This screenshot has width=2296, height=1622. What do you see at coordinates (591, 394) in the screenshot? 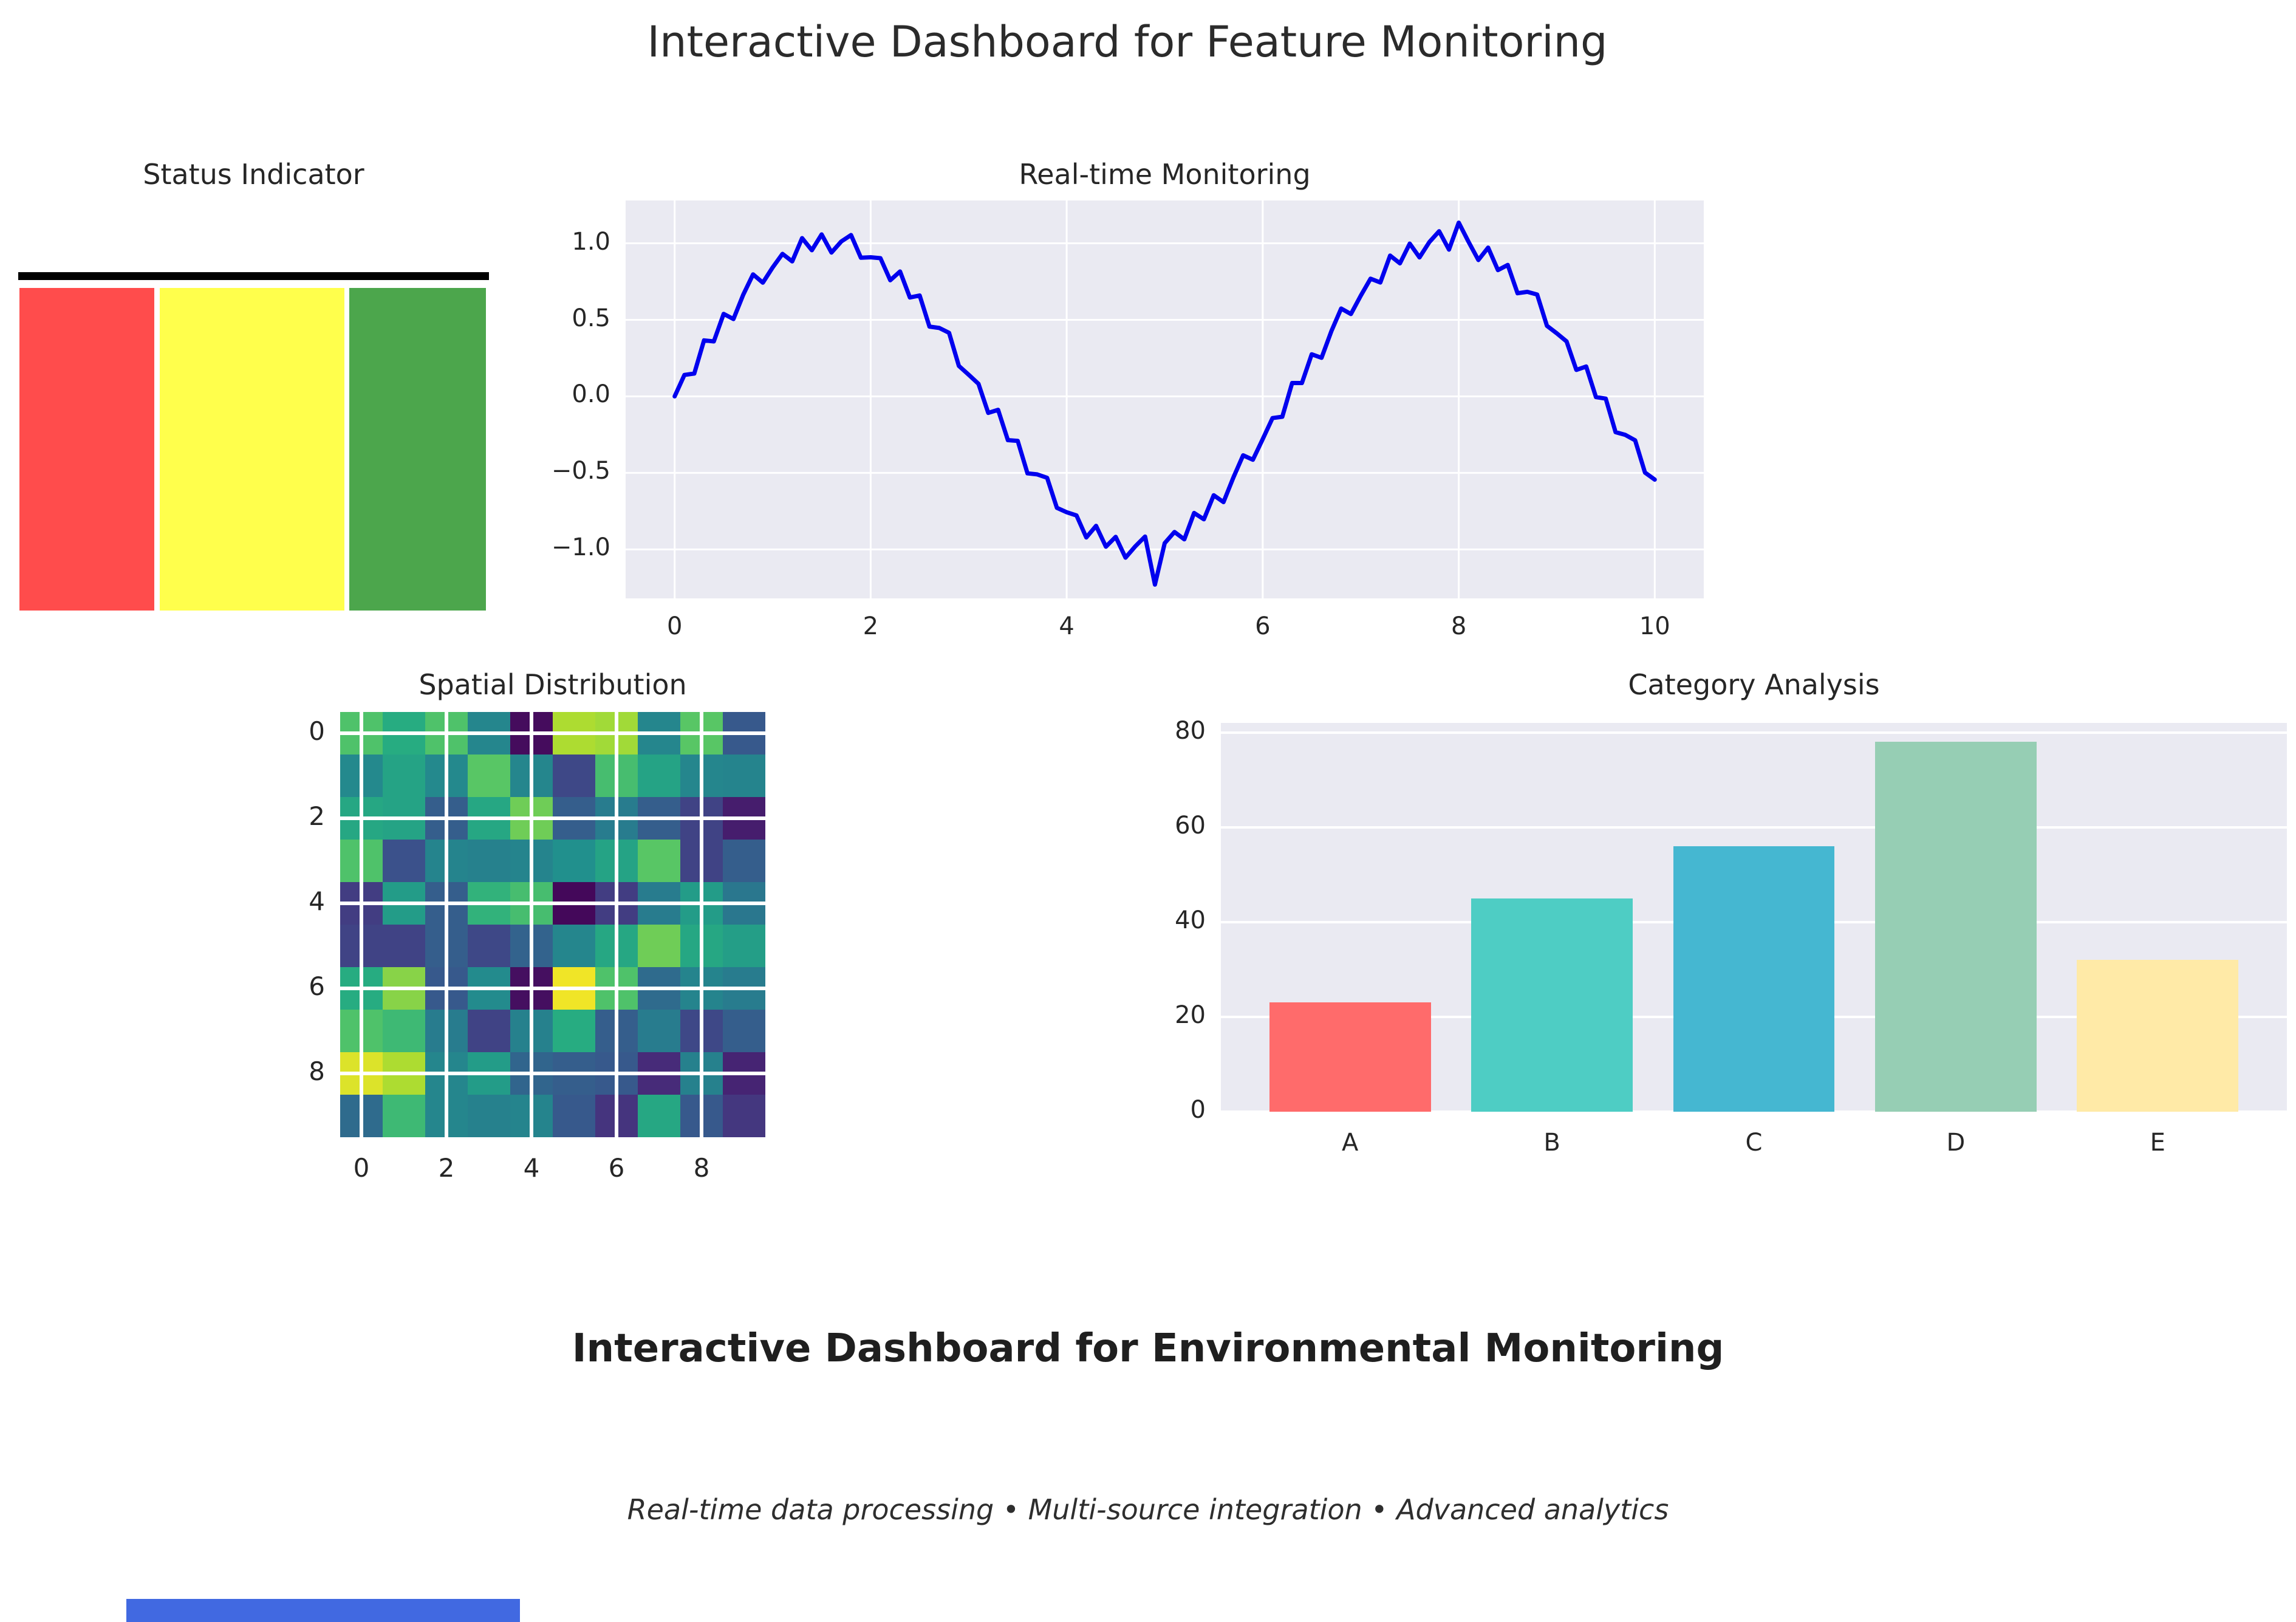
I see `y-tick-label: 0.0` at bounding box center [591, 394].